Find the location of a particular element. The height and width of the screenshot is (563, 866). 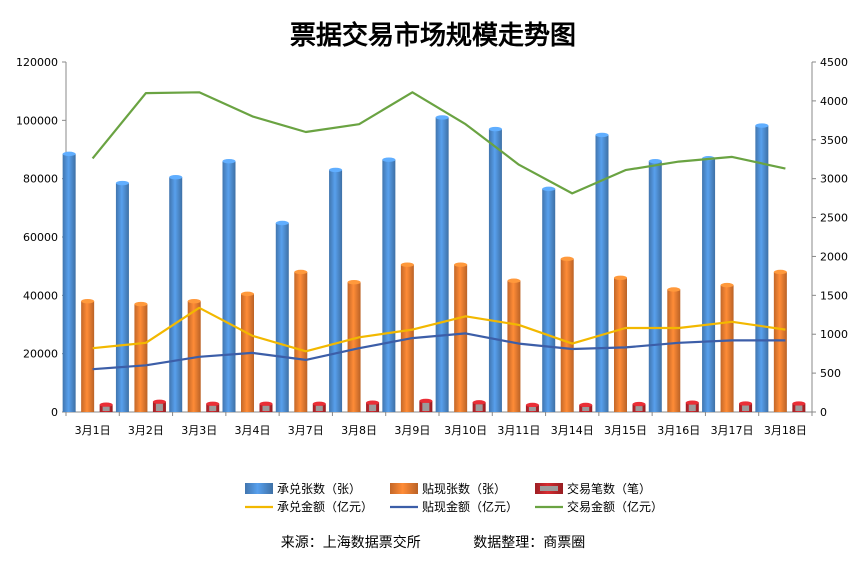

legend-label: 交易笔数（笔） is located at coordinates (609, 488).